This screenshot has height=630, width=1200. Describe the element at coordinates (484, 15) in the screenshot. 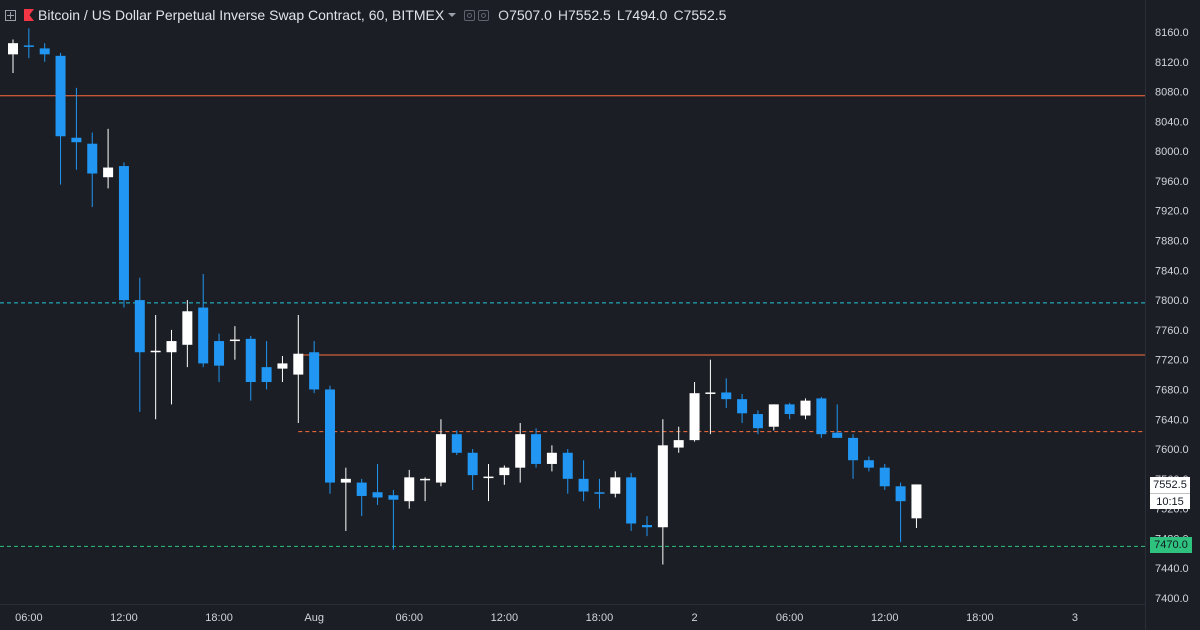

I see `settings-icon` at that location.